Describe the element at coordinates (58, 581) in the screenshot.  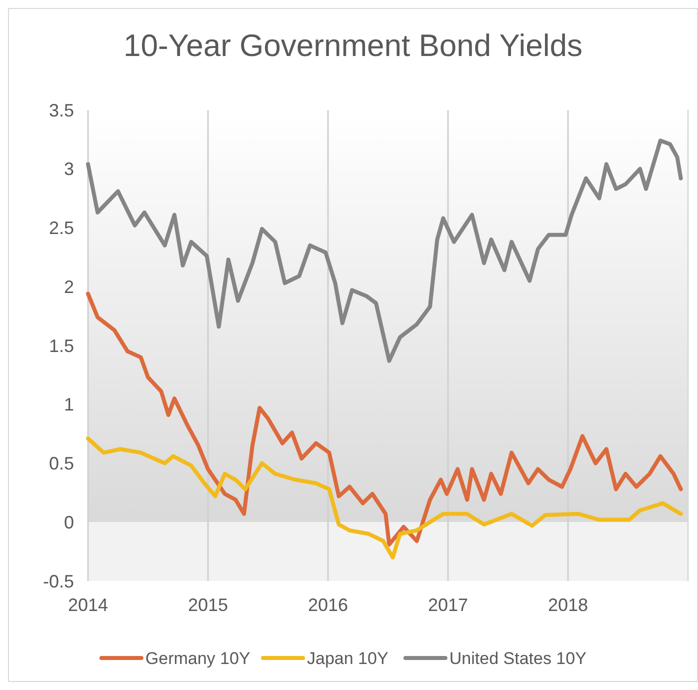
I see `y-tick-label: -0.5` at that location.